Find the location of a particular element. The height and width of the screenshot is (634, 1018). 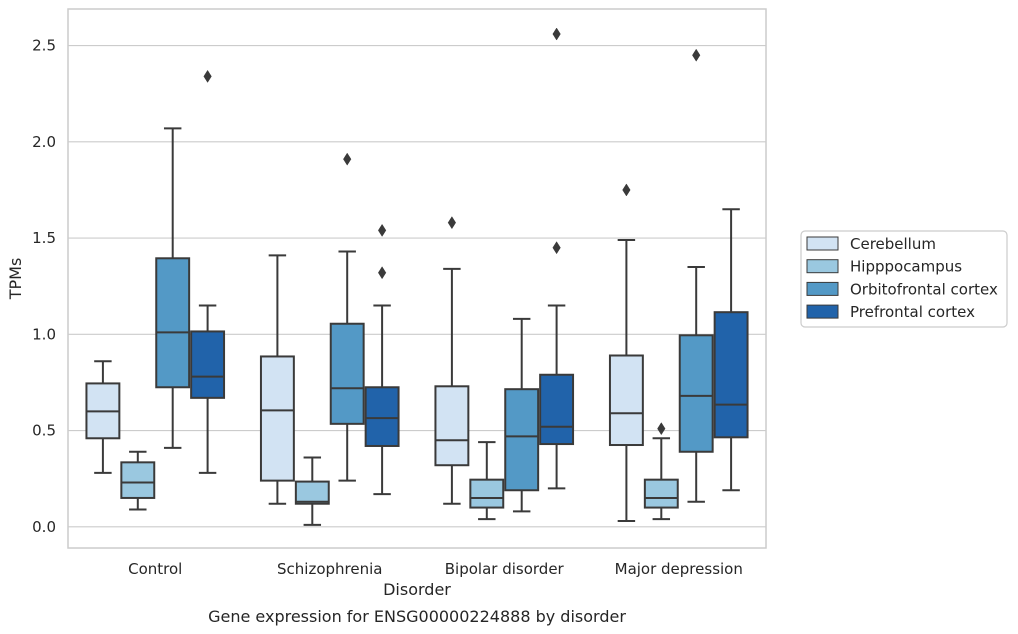

legend-label: Cerebellum is located at coordinates (893, 244).